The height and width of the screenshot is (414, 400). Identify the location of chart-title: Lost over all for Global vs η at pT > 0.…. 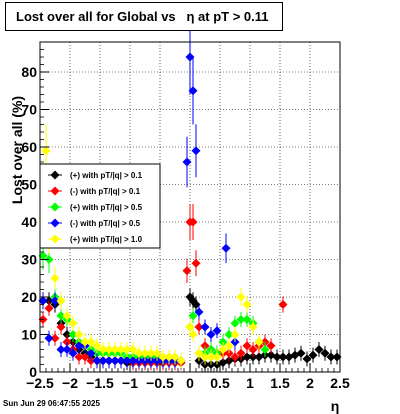
(144, 16).